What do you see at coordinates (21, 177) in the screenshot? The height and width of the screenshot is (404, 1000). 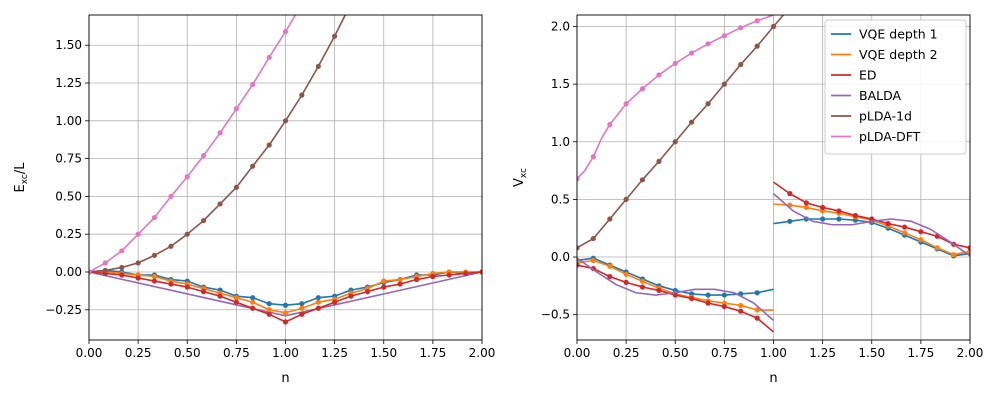 I see `y-axis-label: Exc/L` at bounding box center [21, 177].